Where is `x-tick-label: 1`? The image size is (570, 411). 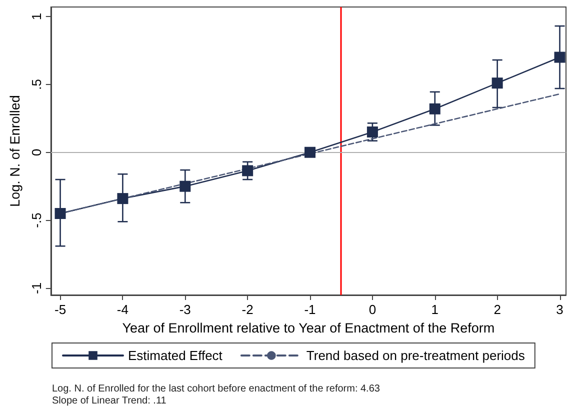
x-tick-label: 1 is located at coordinates (434, 309).